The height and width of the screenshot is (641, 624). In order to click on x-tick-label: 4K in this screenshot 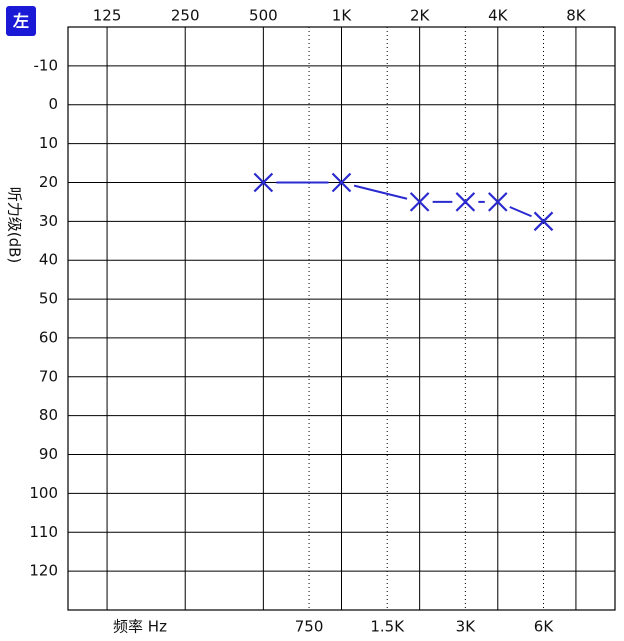, I will do `click(498, 16)`.